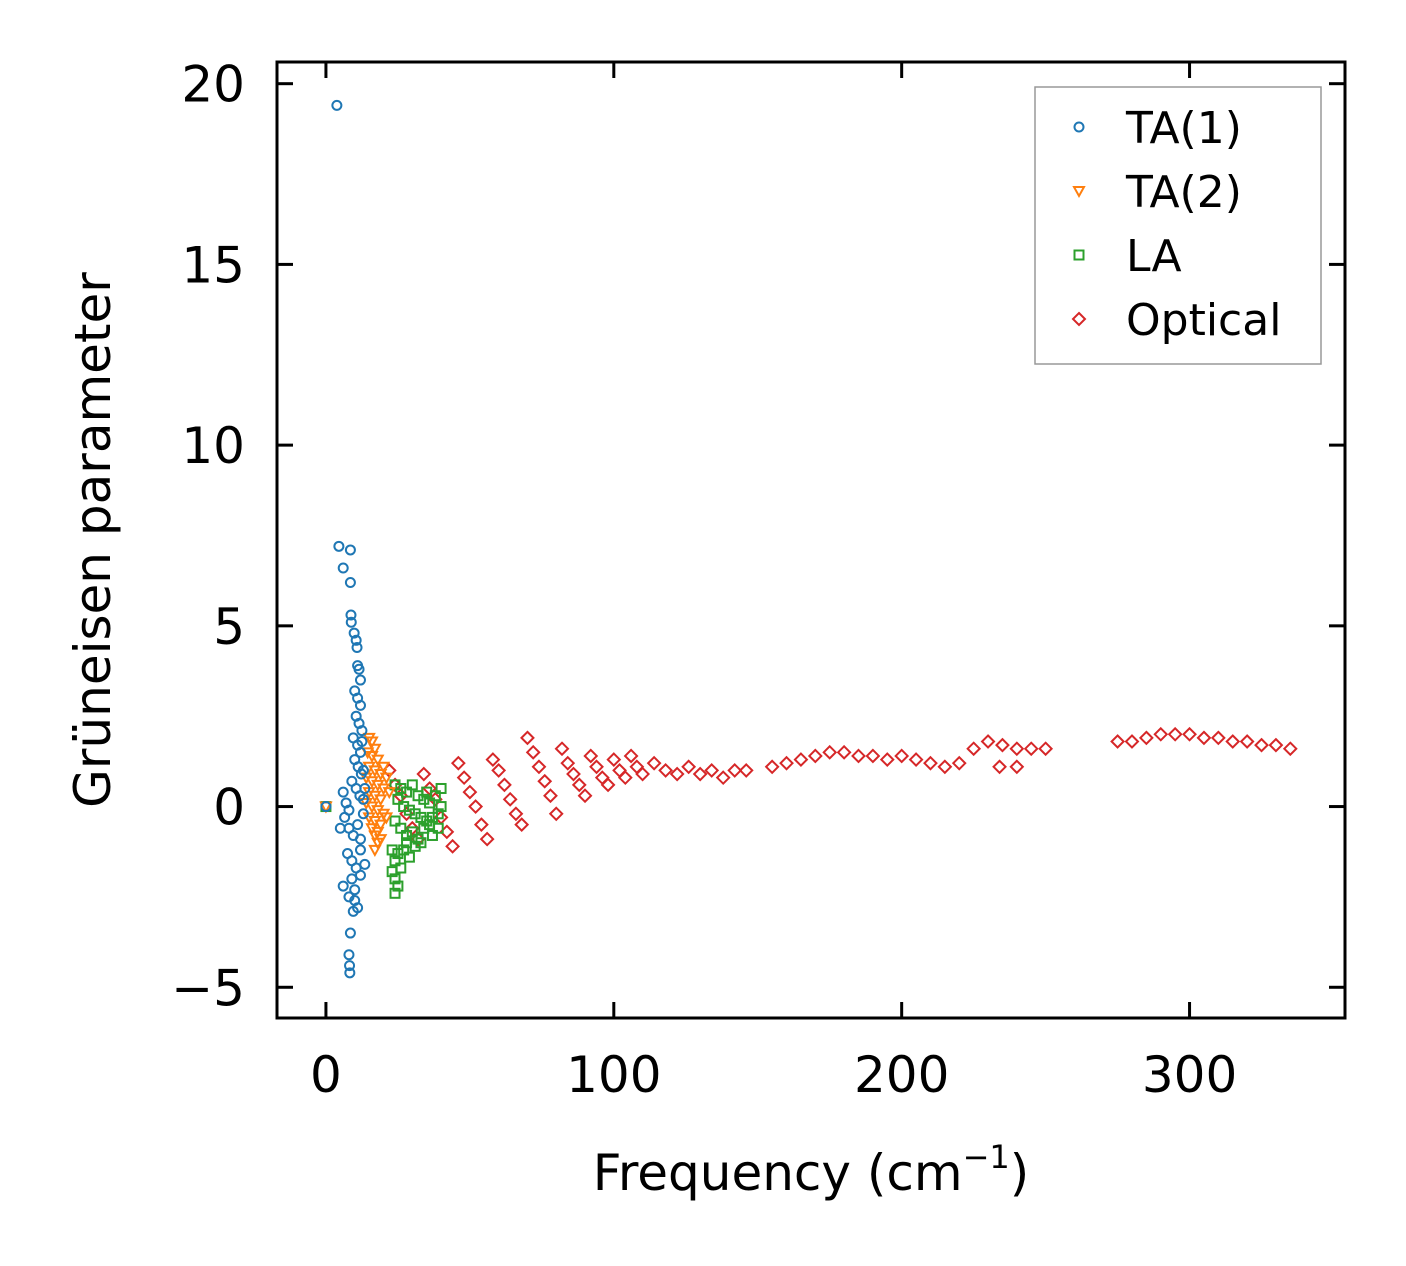 The width and height of the screenshot is (1406, 1266). I want to click on x-tick-label: 100, so click(613, 1075).